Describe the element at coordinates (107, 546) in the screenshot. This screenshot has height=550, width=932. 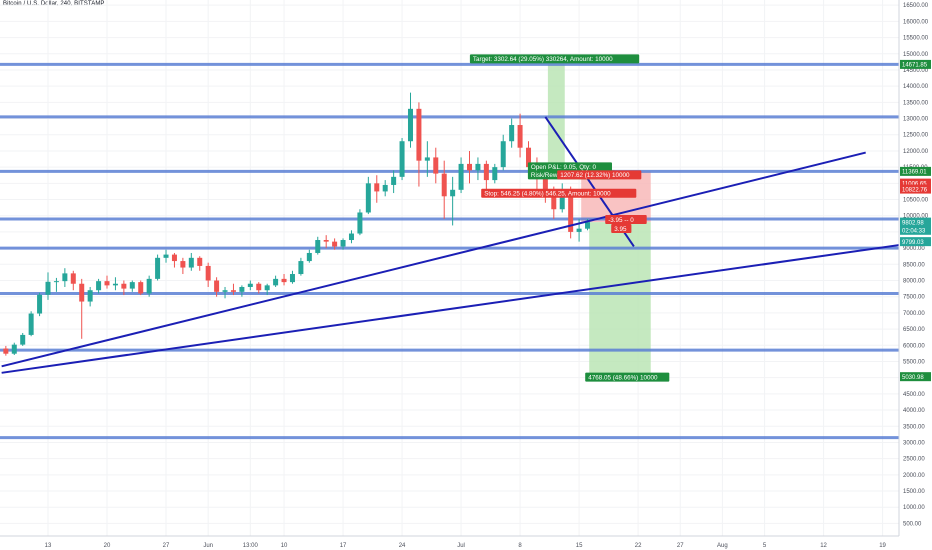
I see `x-tick-label: 20` at that location.